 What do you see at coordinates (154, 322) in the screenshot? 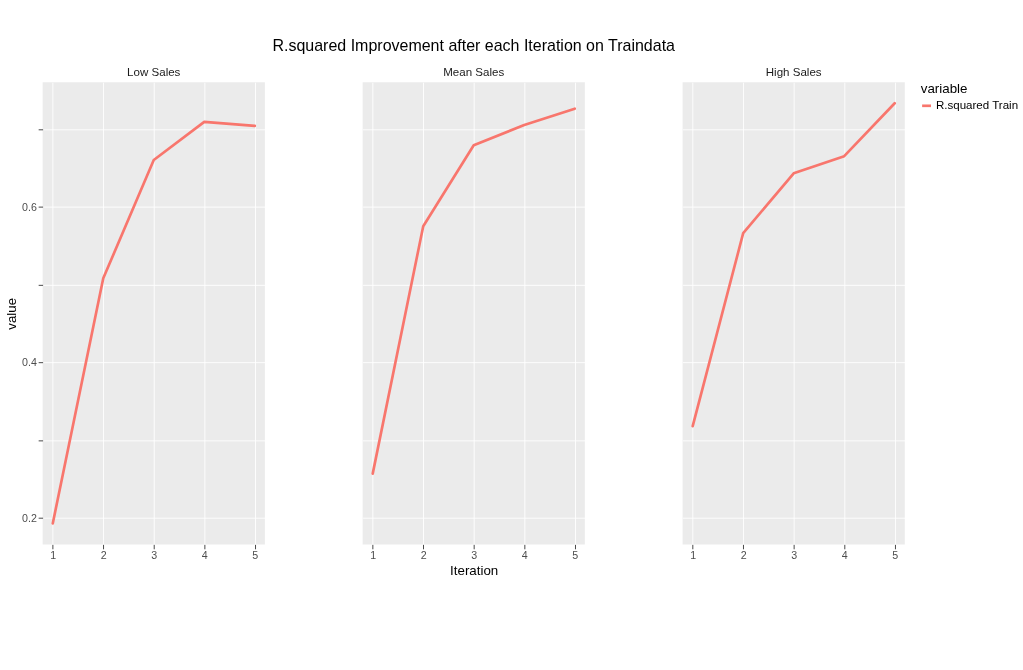
I see `line-series` at bounding box center [154, 322].